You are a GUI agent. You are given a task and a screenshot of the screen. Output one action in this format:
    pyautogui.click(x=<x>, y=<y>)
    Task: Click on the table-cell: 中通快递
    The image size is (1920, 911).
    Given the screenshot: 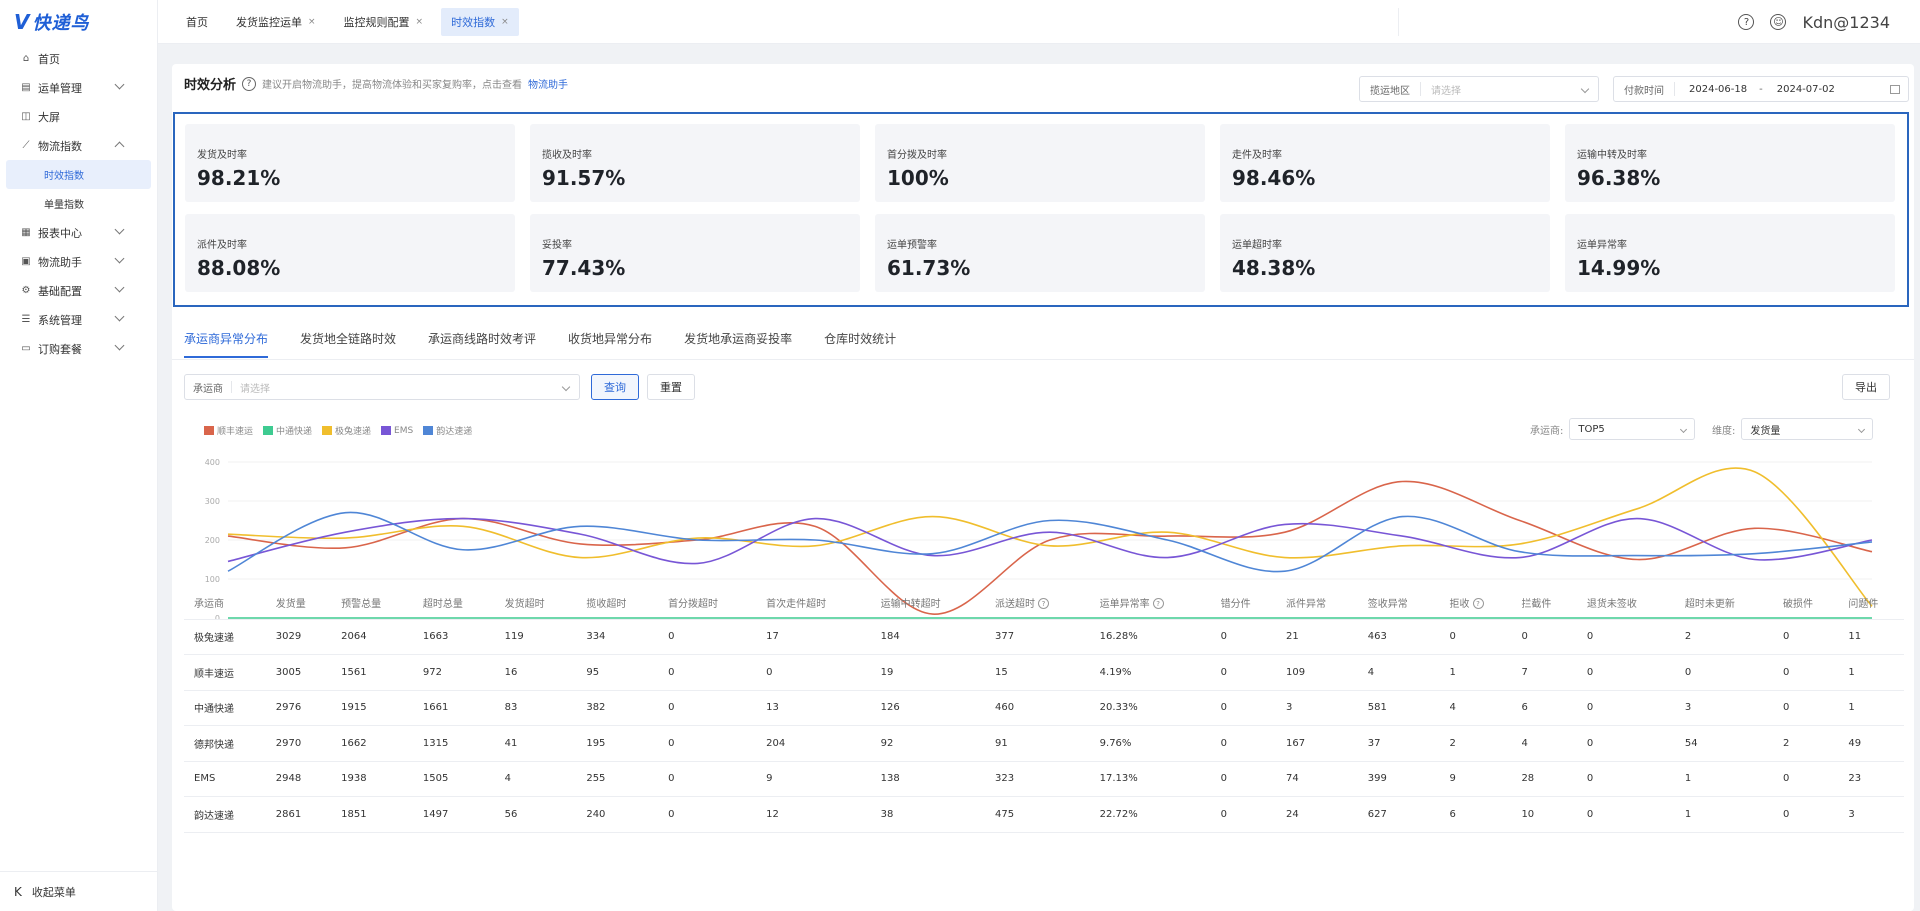 What is the action you would take?
    pyautogui.click(x=225, y=708)
    